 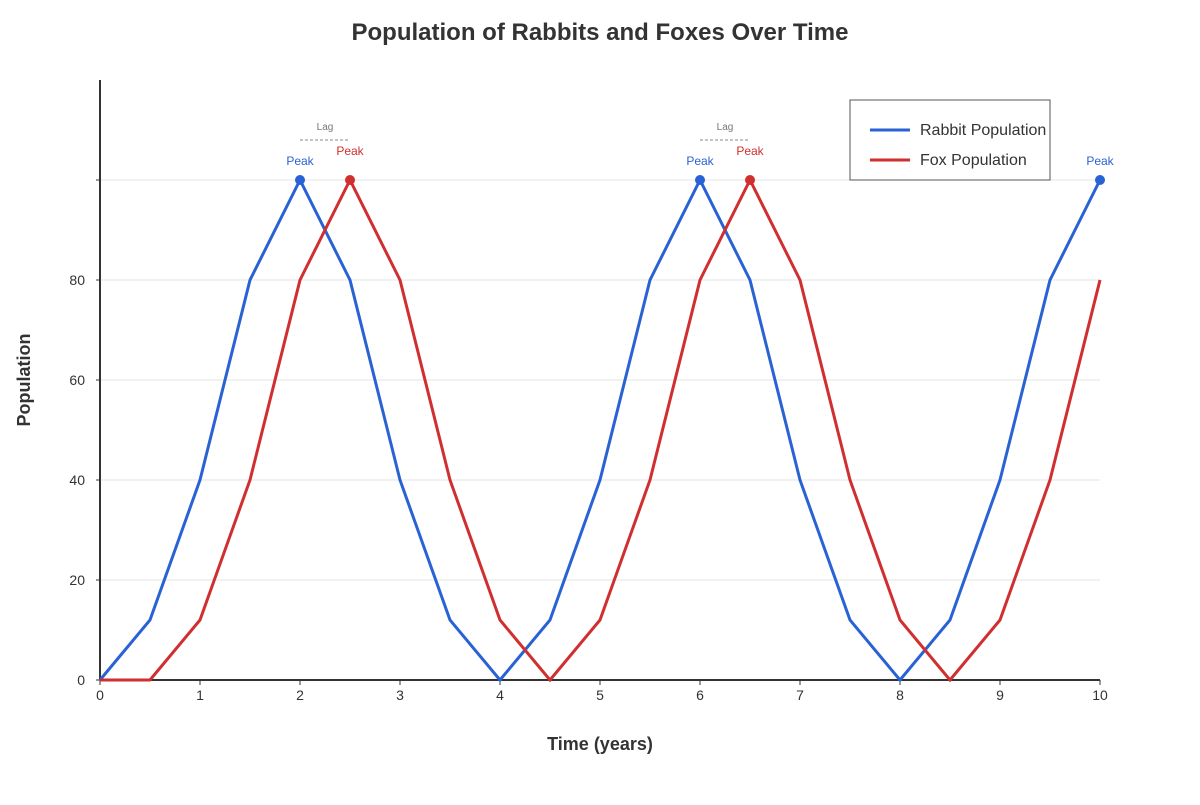 What do you see at coordinates (100, 695) in the screenshot?
I see `x-tick-label: 0` at bounding box center [100, 695].